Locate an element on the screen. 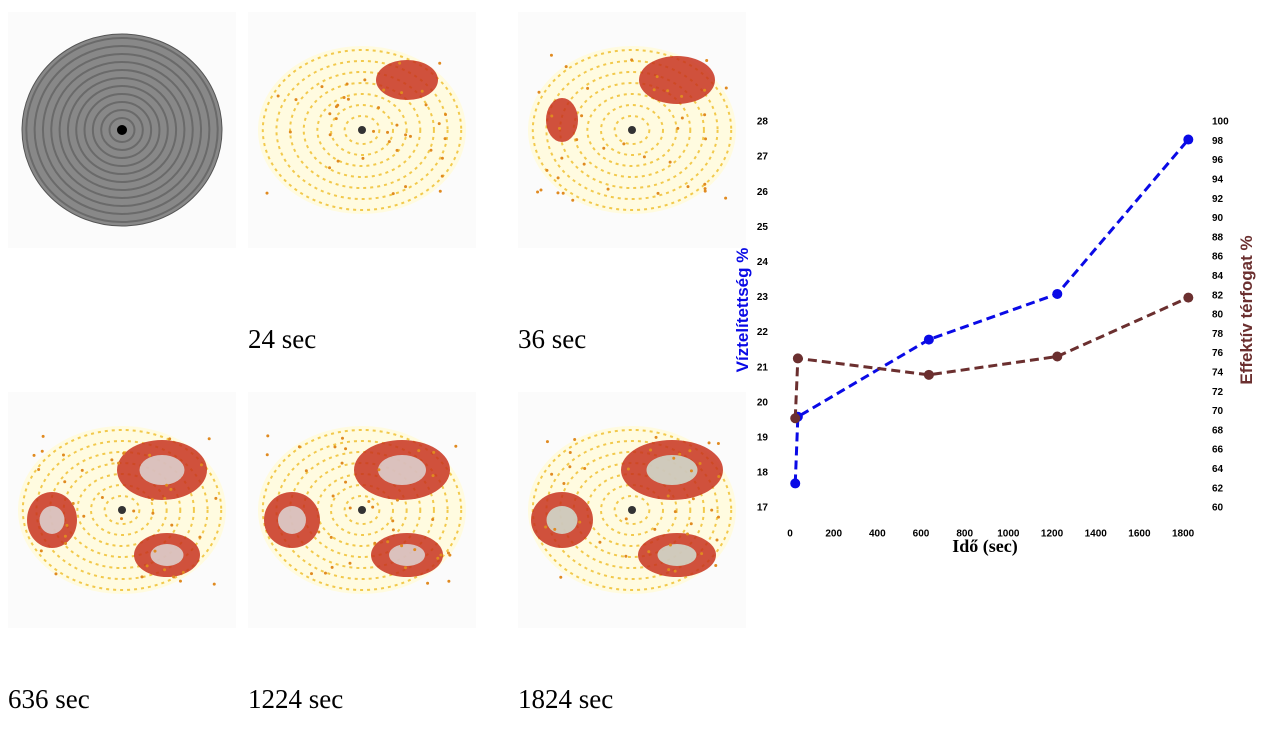 This screenshot has height=738, width=1266. pith is located at coordinates (362, 510).